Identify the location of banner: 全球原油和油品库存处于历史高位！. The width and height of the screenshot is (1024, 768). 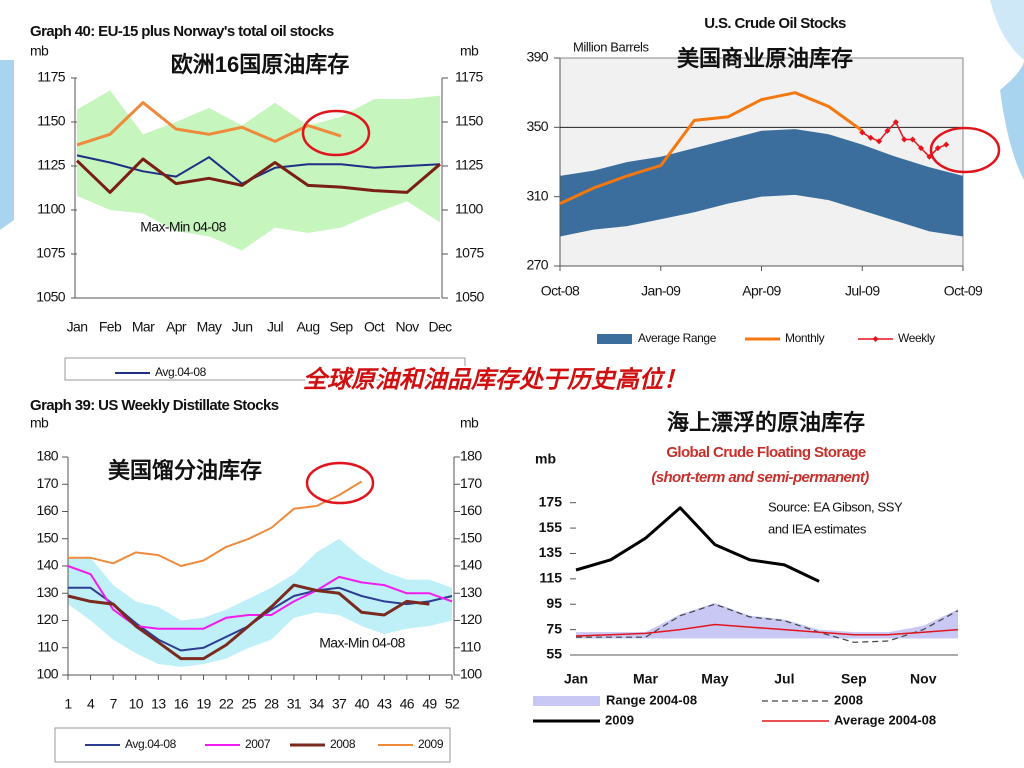
(495, 379).